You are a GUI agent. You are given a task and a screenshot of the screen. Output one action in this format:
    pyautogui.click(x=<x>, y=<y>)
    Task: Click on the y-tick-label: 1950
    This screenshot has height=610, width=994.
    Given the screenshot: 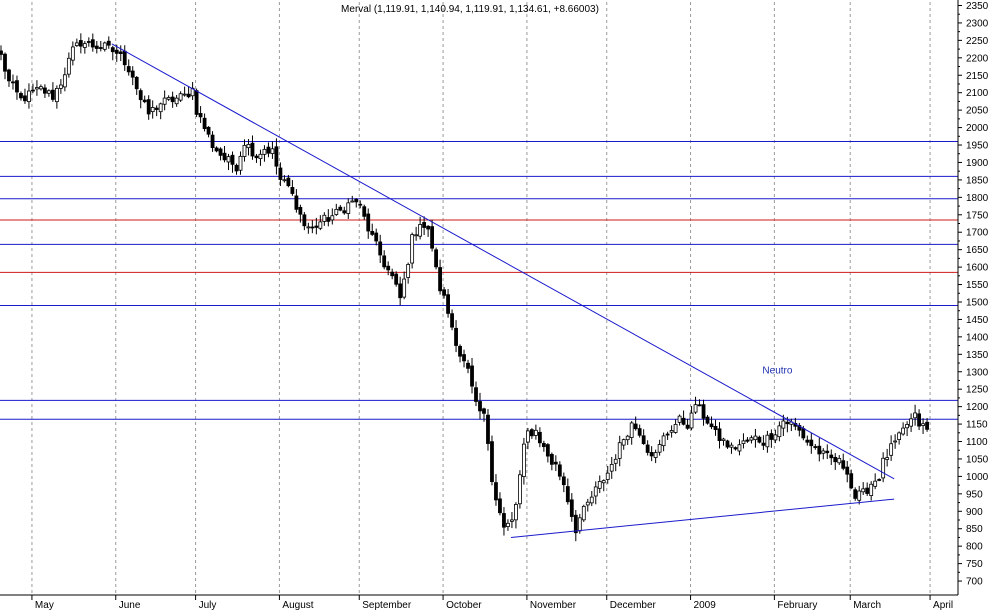 What is the action you would take?
    pyautogui.click(x=977, y=146)
    